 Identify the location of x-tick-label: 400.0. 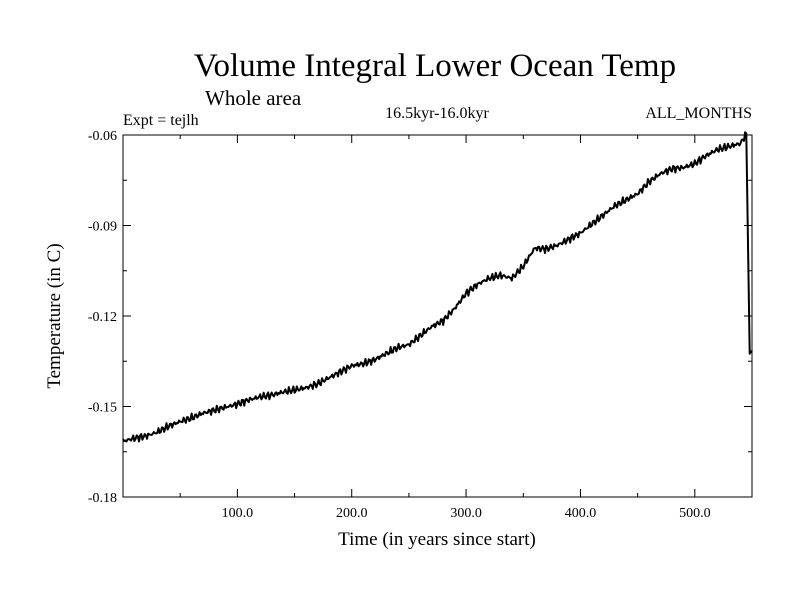
(581, 513).